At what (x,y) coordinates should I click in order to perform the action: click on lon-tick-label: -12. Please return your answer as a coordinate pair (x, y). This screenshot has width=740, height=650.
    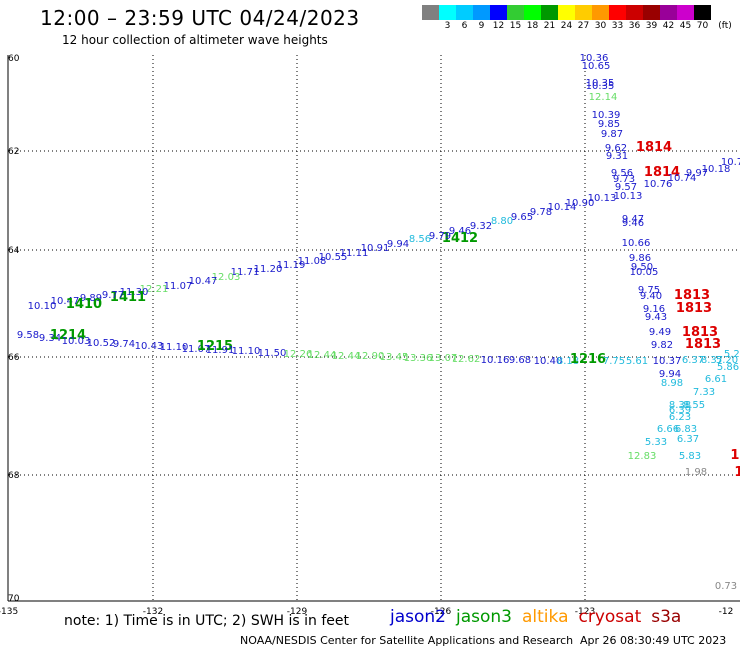
    Looking at the image, I should click on (726, 612).